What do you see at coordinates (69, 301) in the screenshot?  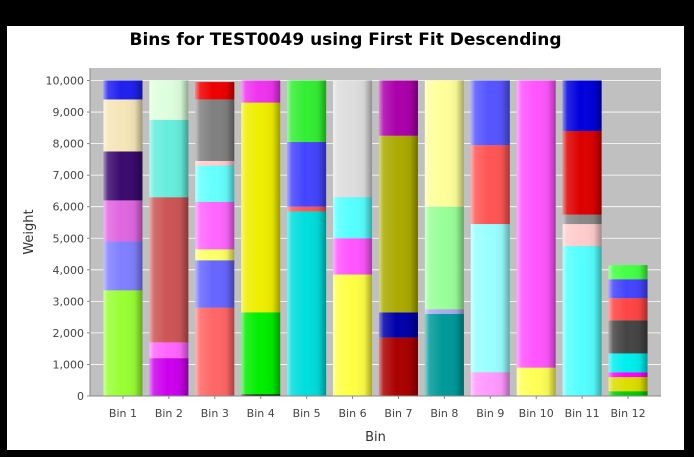 I see `y-tick-label: 3,000` at bounding box center [69, 301].